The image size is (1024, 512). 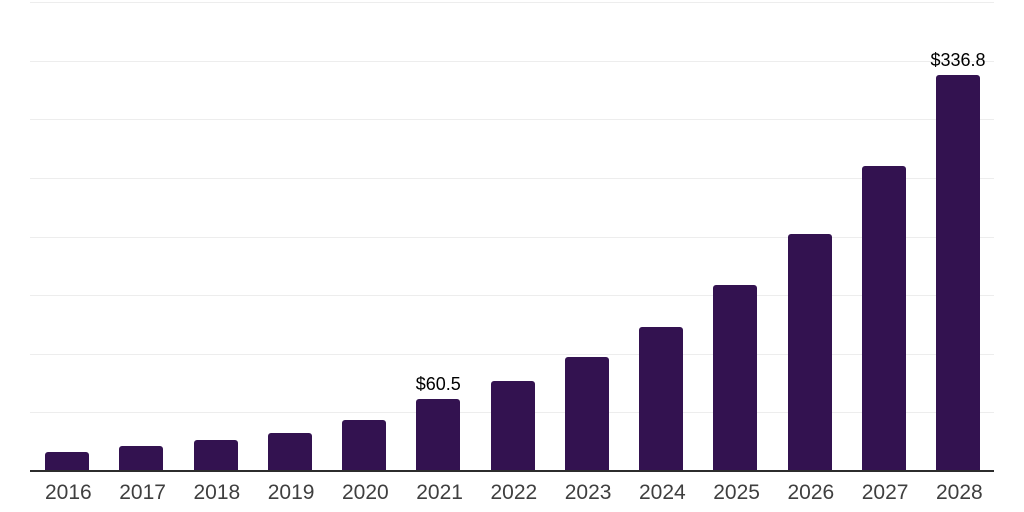 I want to click on bar-cell: $336.8, so click(x=958, y=260).